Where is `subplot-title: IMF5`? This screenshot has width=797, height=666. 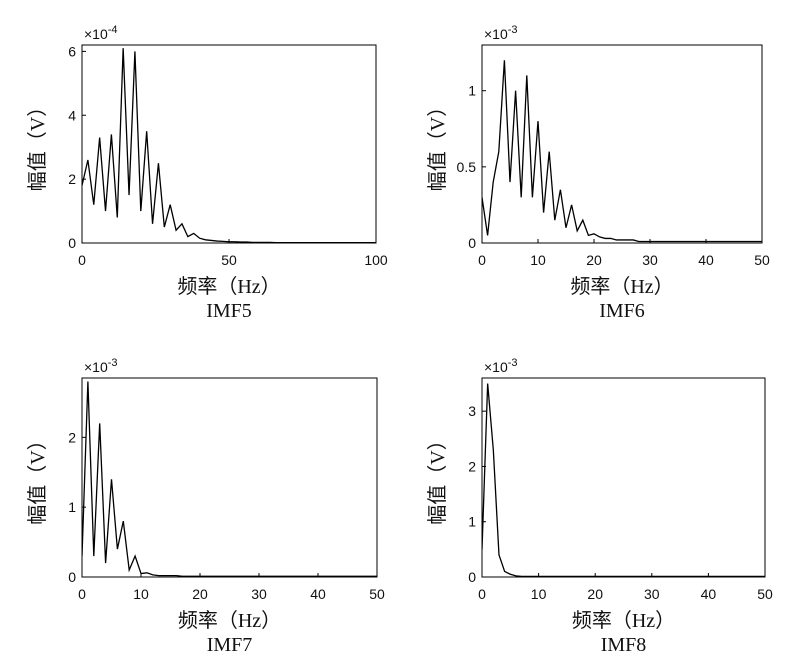 subplot-title: IMF5 is located at coordinates (229, 311).